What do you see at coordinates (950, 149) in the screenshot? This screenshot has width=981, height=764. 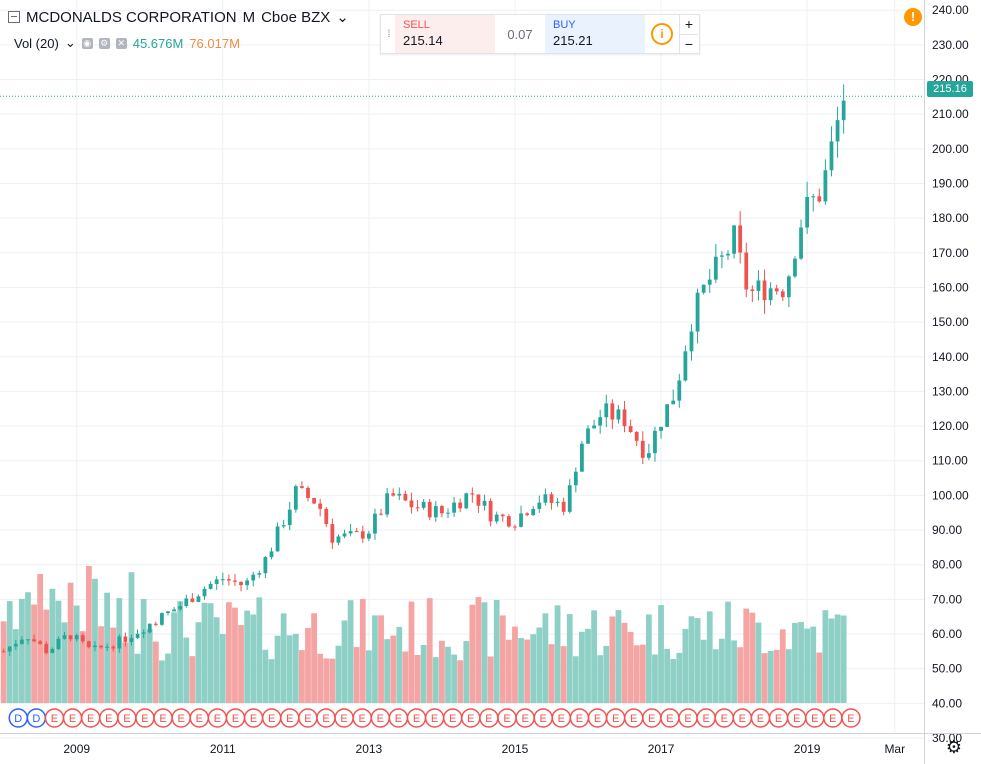 I see `y-tick-label: 200.00` at bounding box center [950, 149].